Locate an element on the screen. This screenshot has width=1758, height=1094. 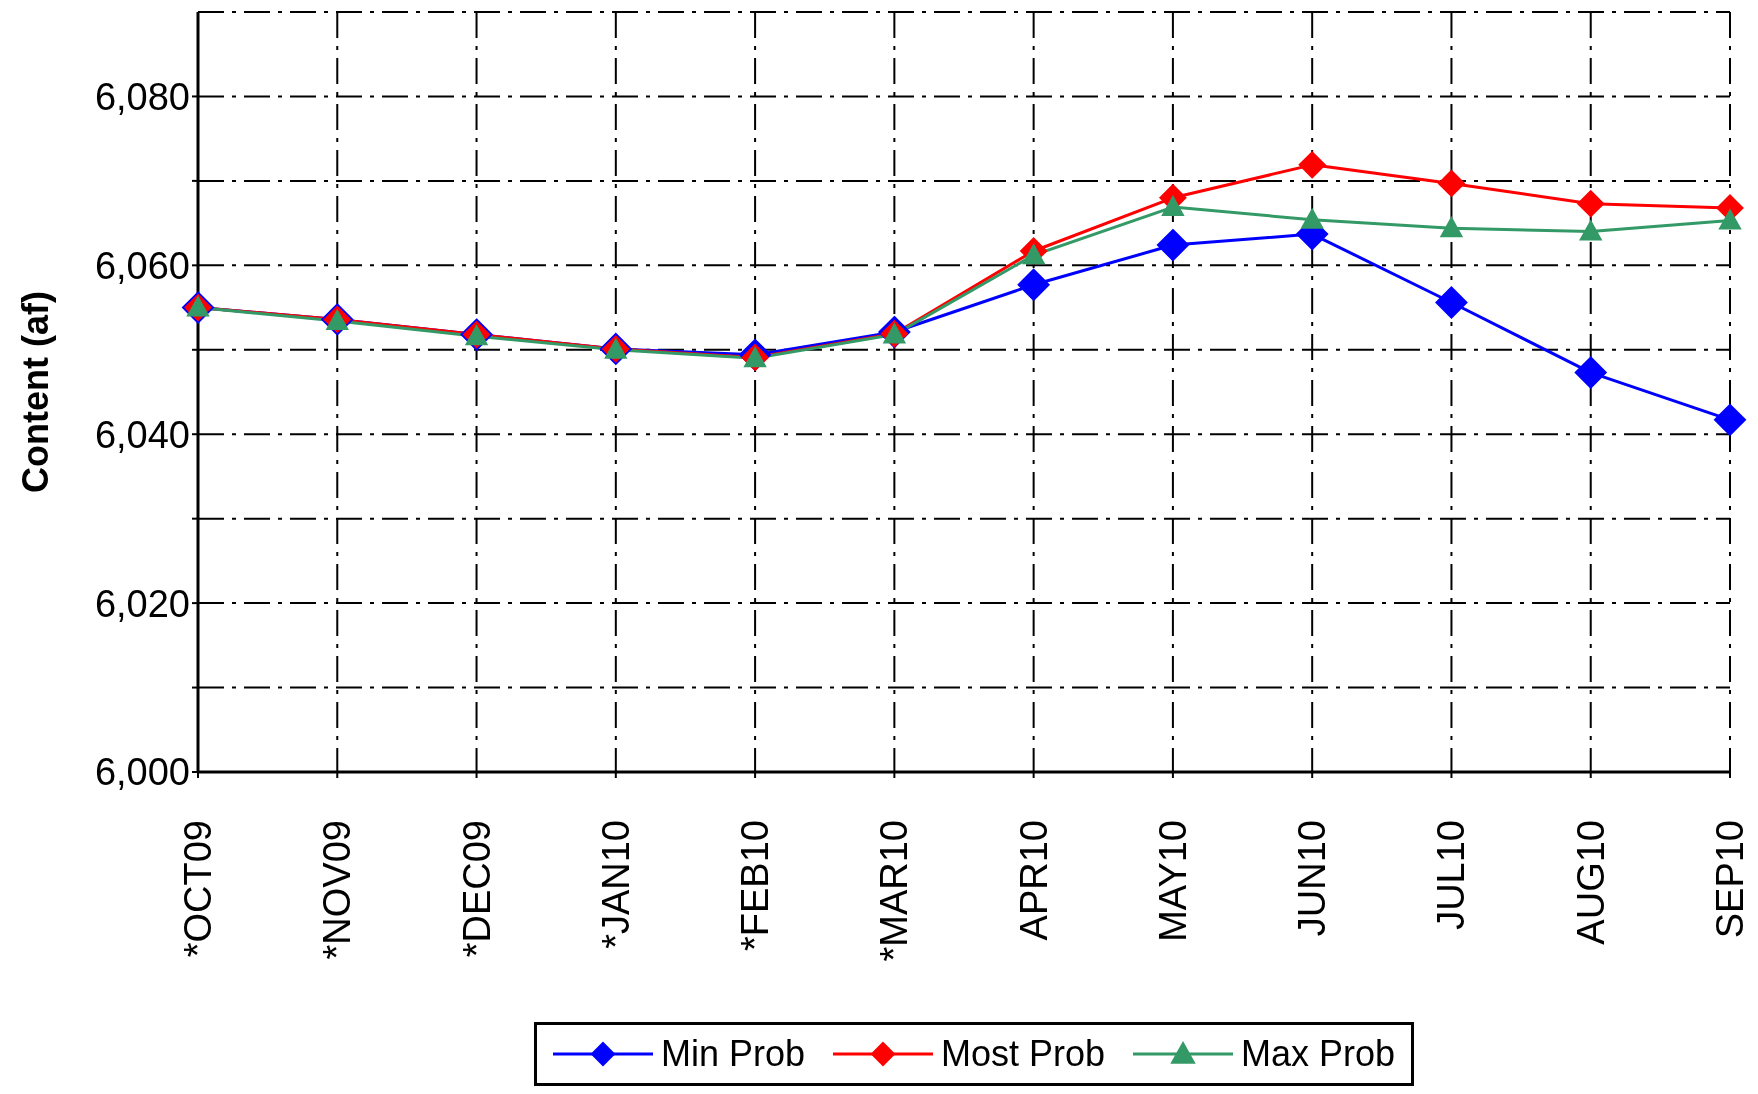
legend-label: Most Prob is located at coordinates (1022, 1054).